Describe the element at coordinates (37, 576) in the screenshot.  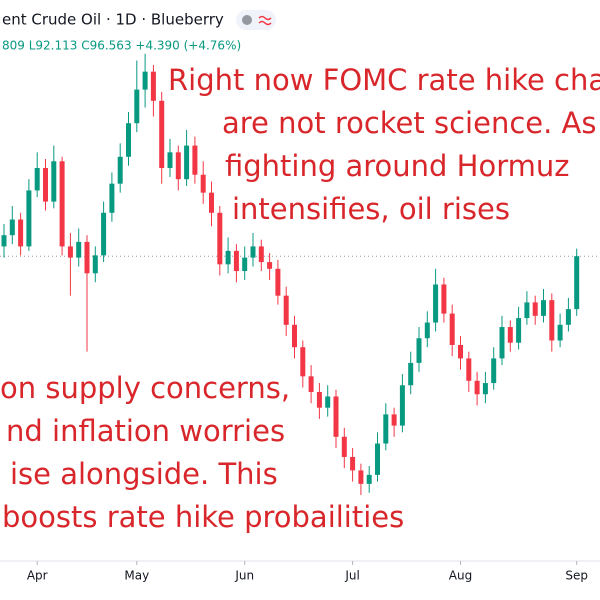
I see `x-tick-label: Apr` at that location.